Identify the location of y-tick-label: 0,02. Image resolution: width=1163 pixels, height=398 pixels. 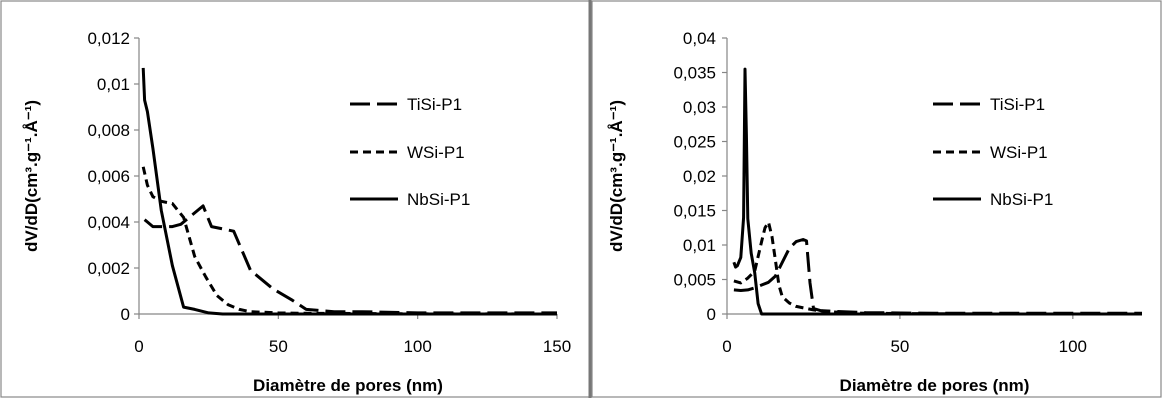
(699, 176).